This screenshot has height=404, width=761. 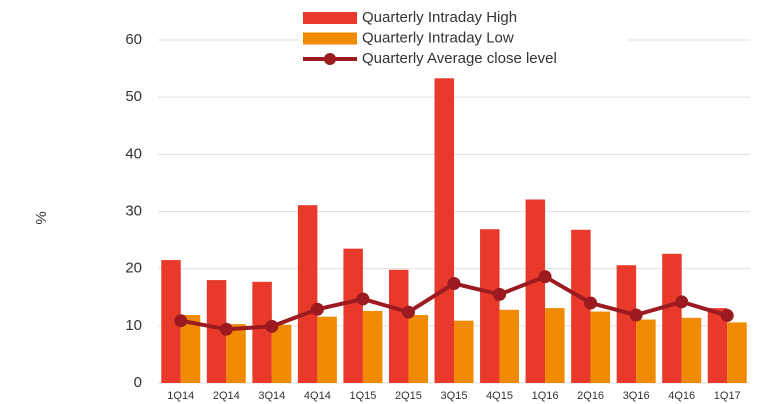 I want to click on y-tick-label: 20, so click(x=133, y=268).